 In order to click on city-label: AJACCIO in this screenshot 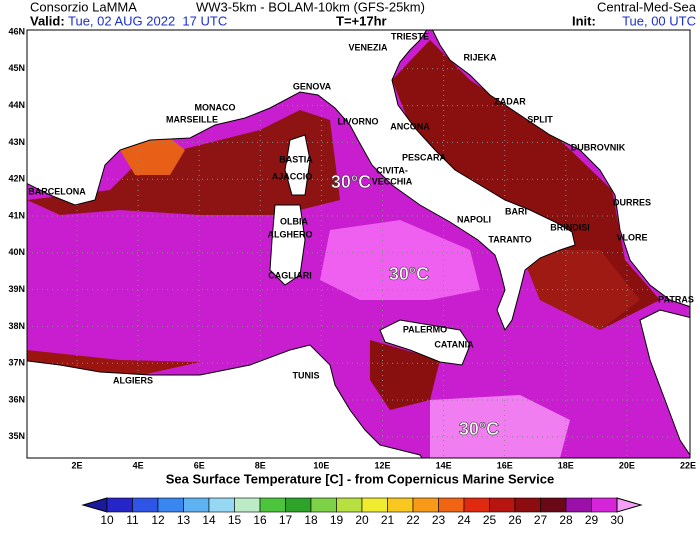, I will do `click(292, 176)`.